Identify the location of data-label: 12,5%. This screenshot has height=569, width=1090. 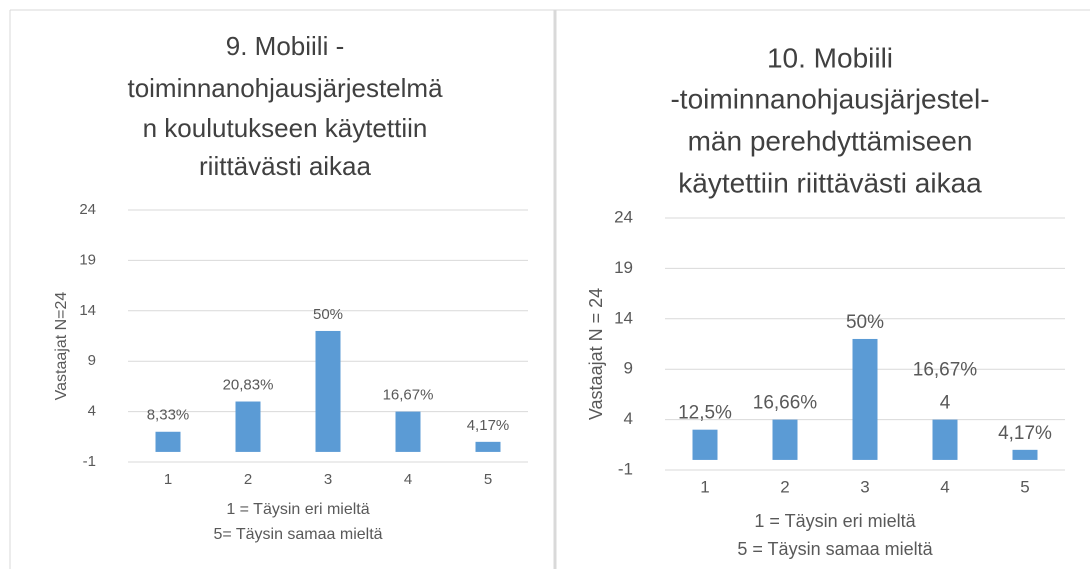
(705, 413).